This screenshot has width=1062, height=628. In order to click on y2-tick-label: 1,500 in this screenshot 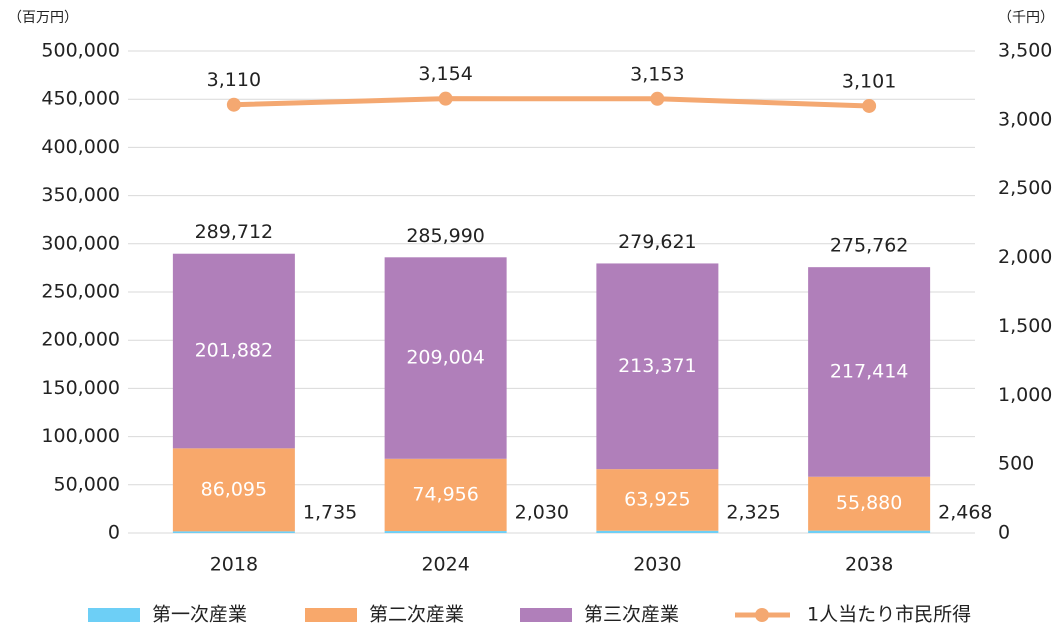, I will do `click(1025, 326)`.